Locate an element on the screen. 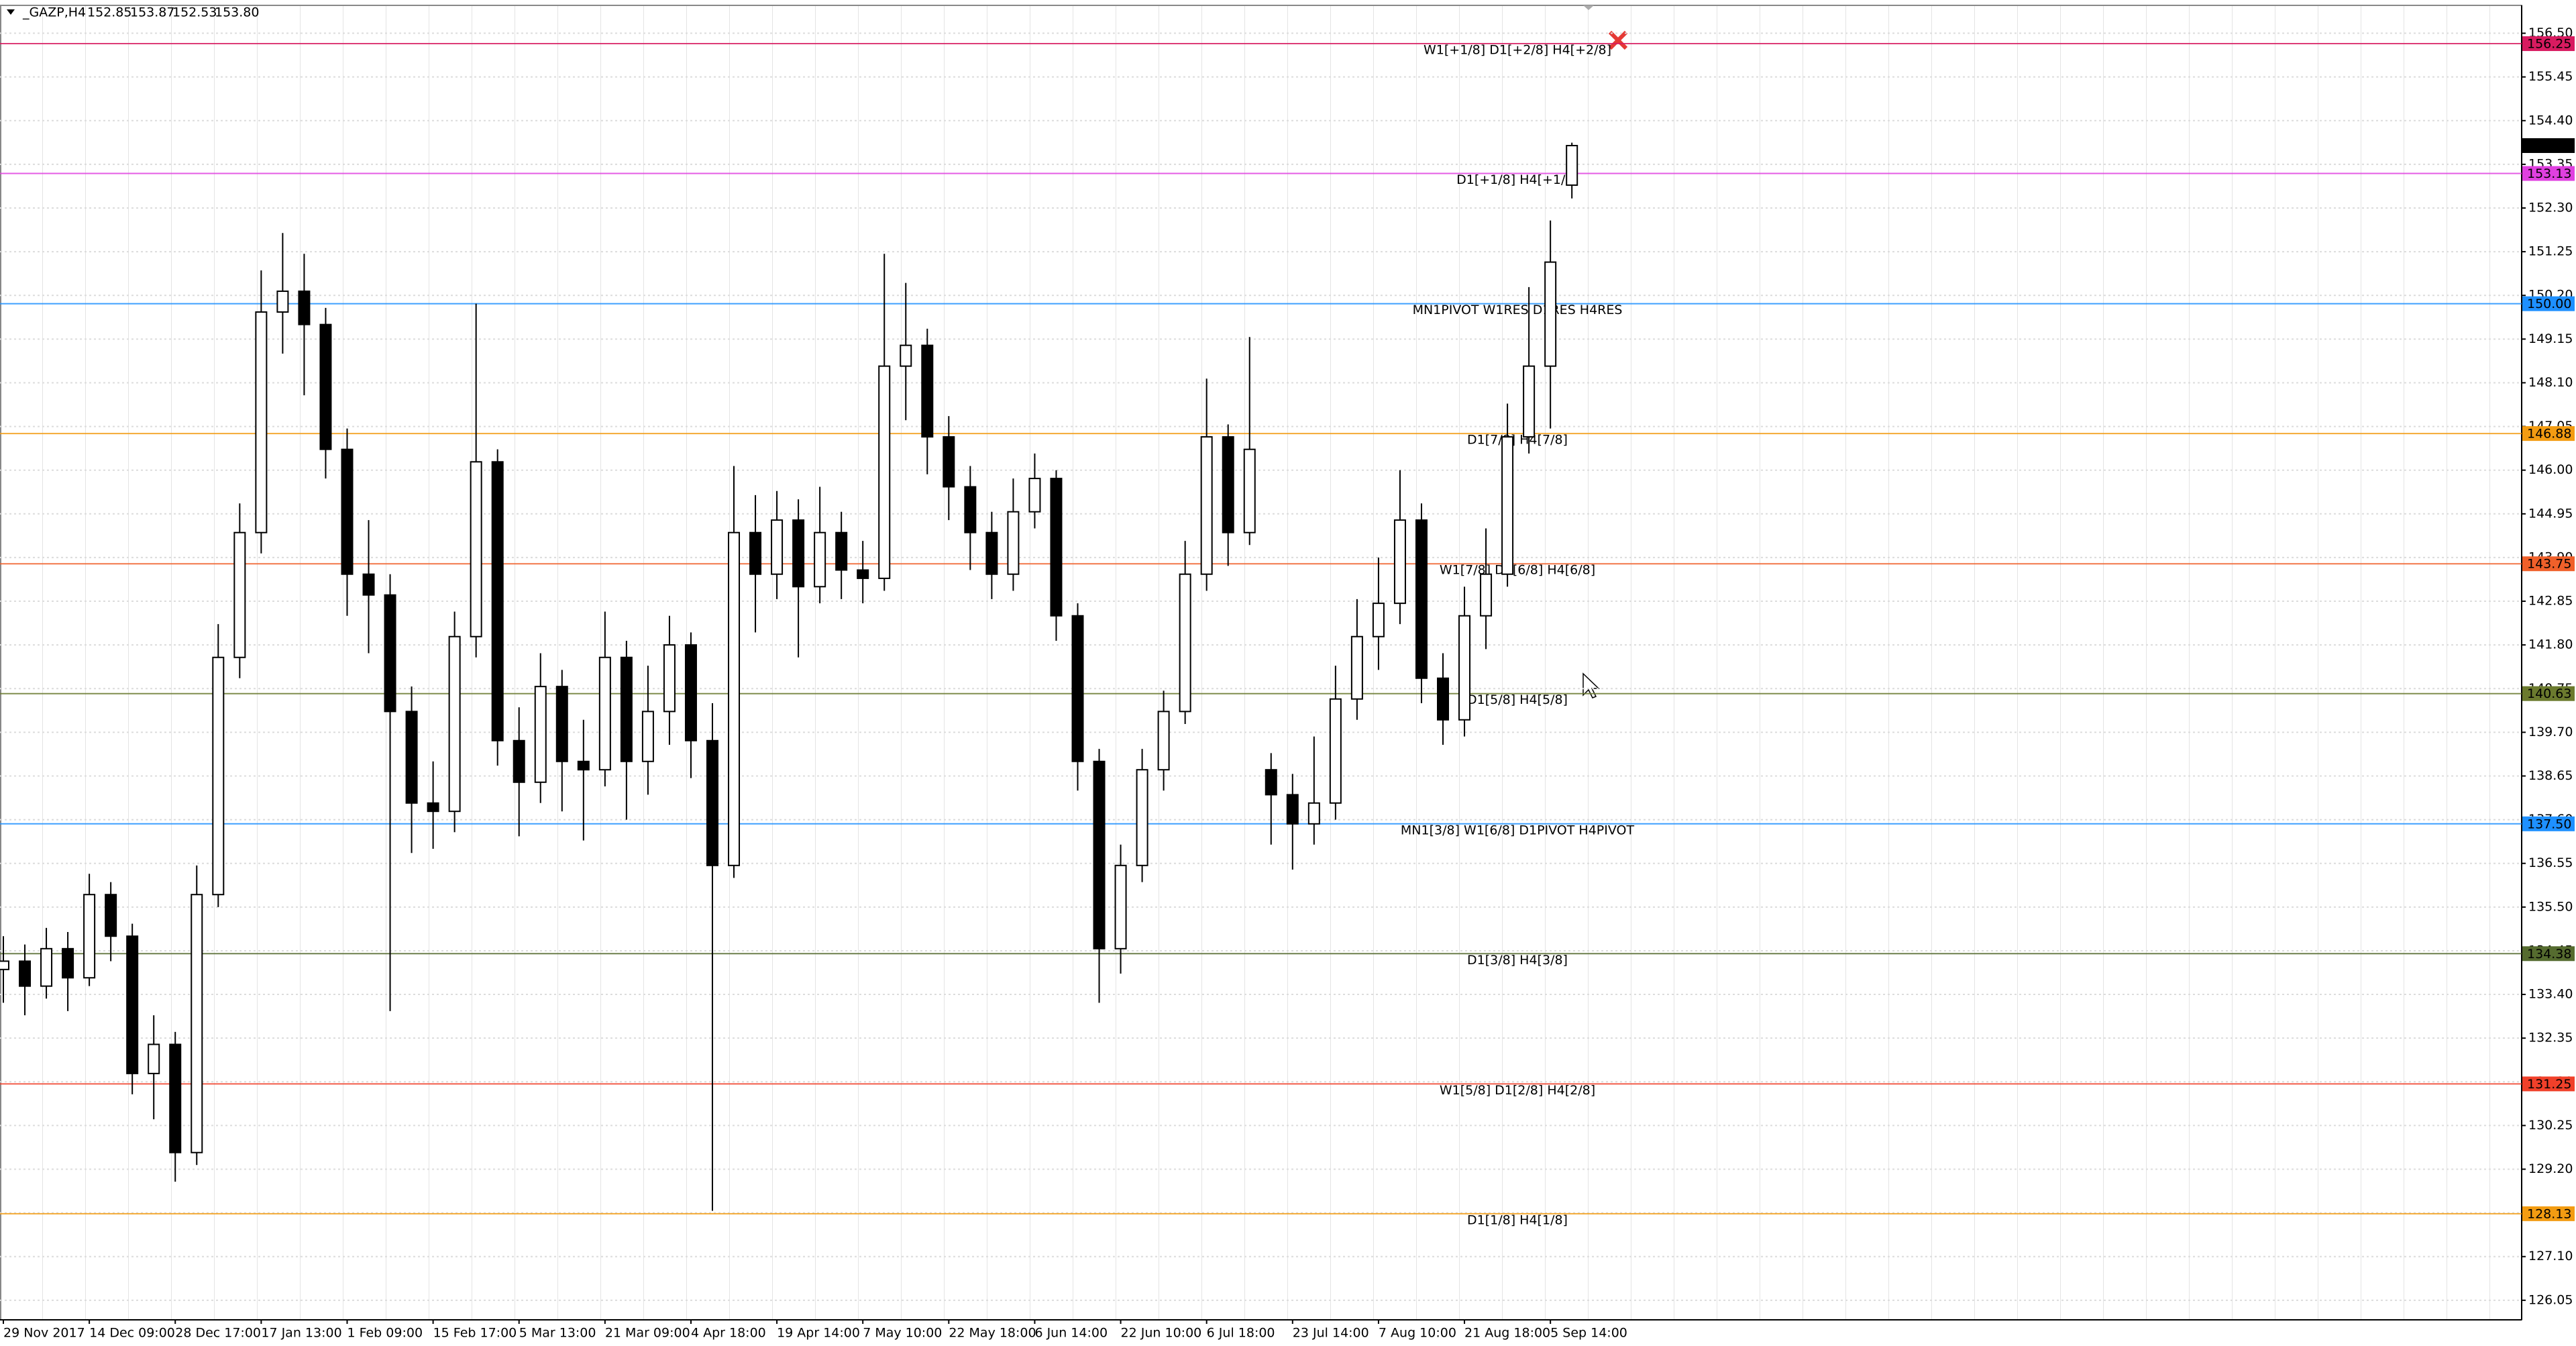  y-tick-label: 132.35 is located at coordinates (2550, 1038).